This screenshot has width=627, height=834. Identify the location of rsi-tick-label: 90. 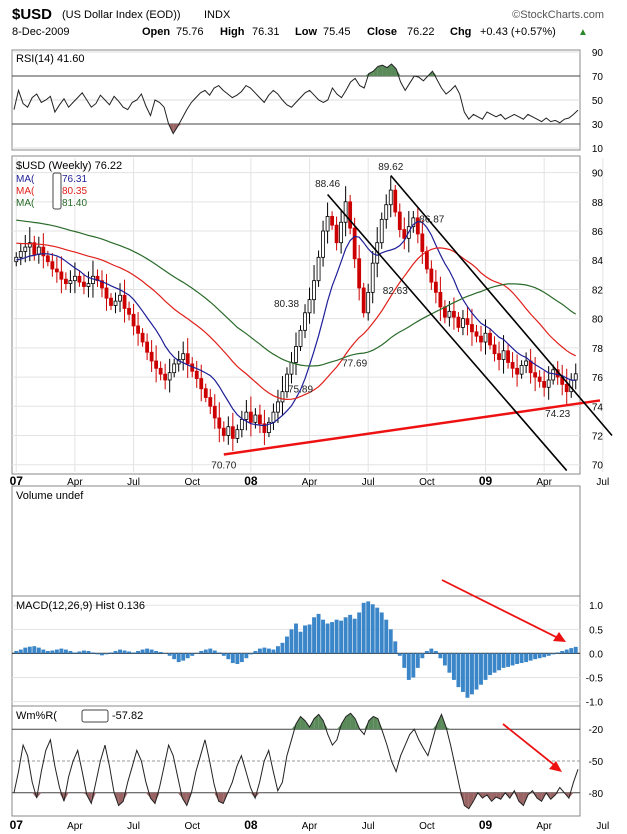
(598, 53).